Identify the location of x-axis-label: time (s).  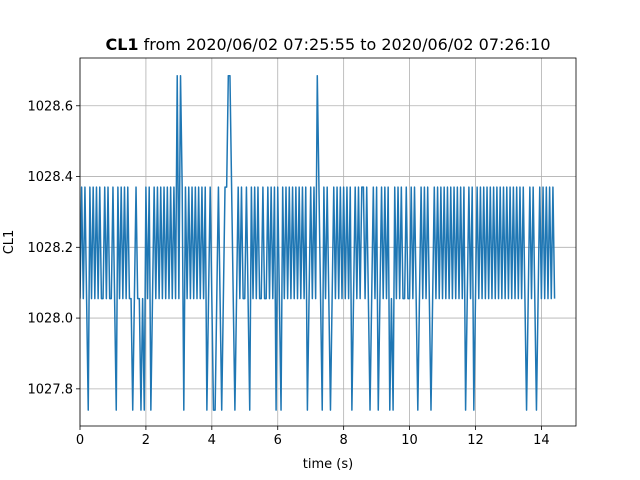
(328, 464).